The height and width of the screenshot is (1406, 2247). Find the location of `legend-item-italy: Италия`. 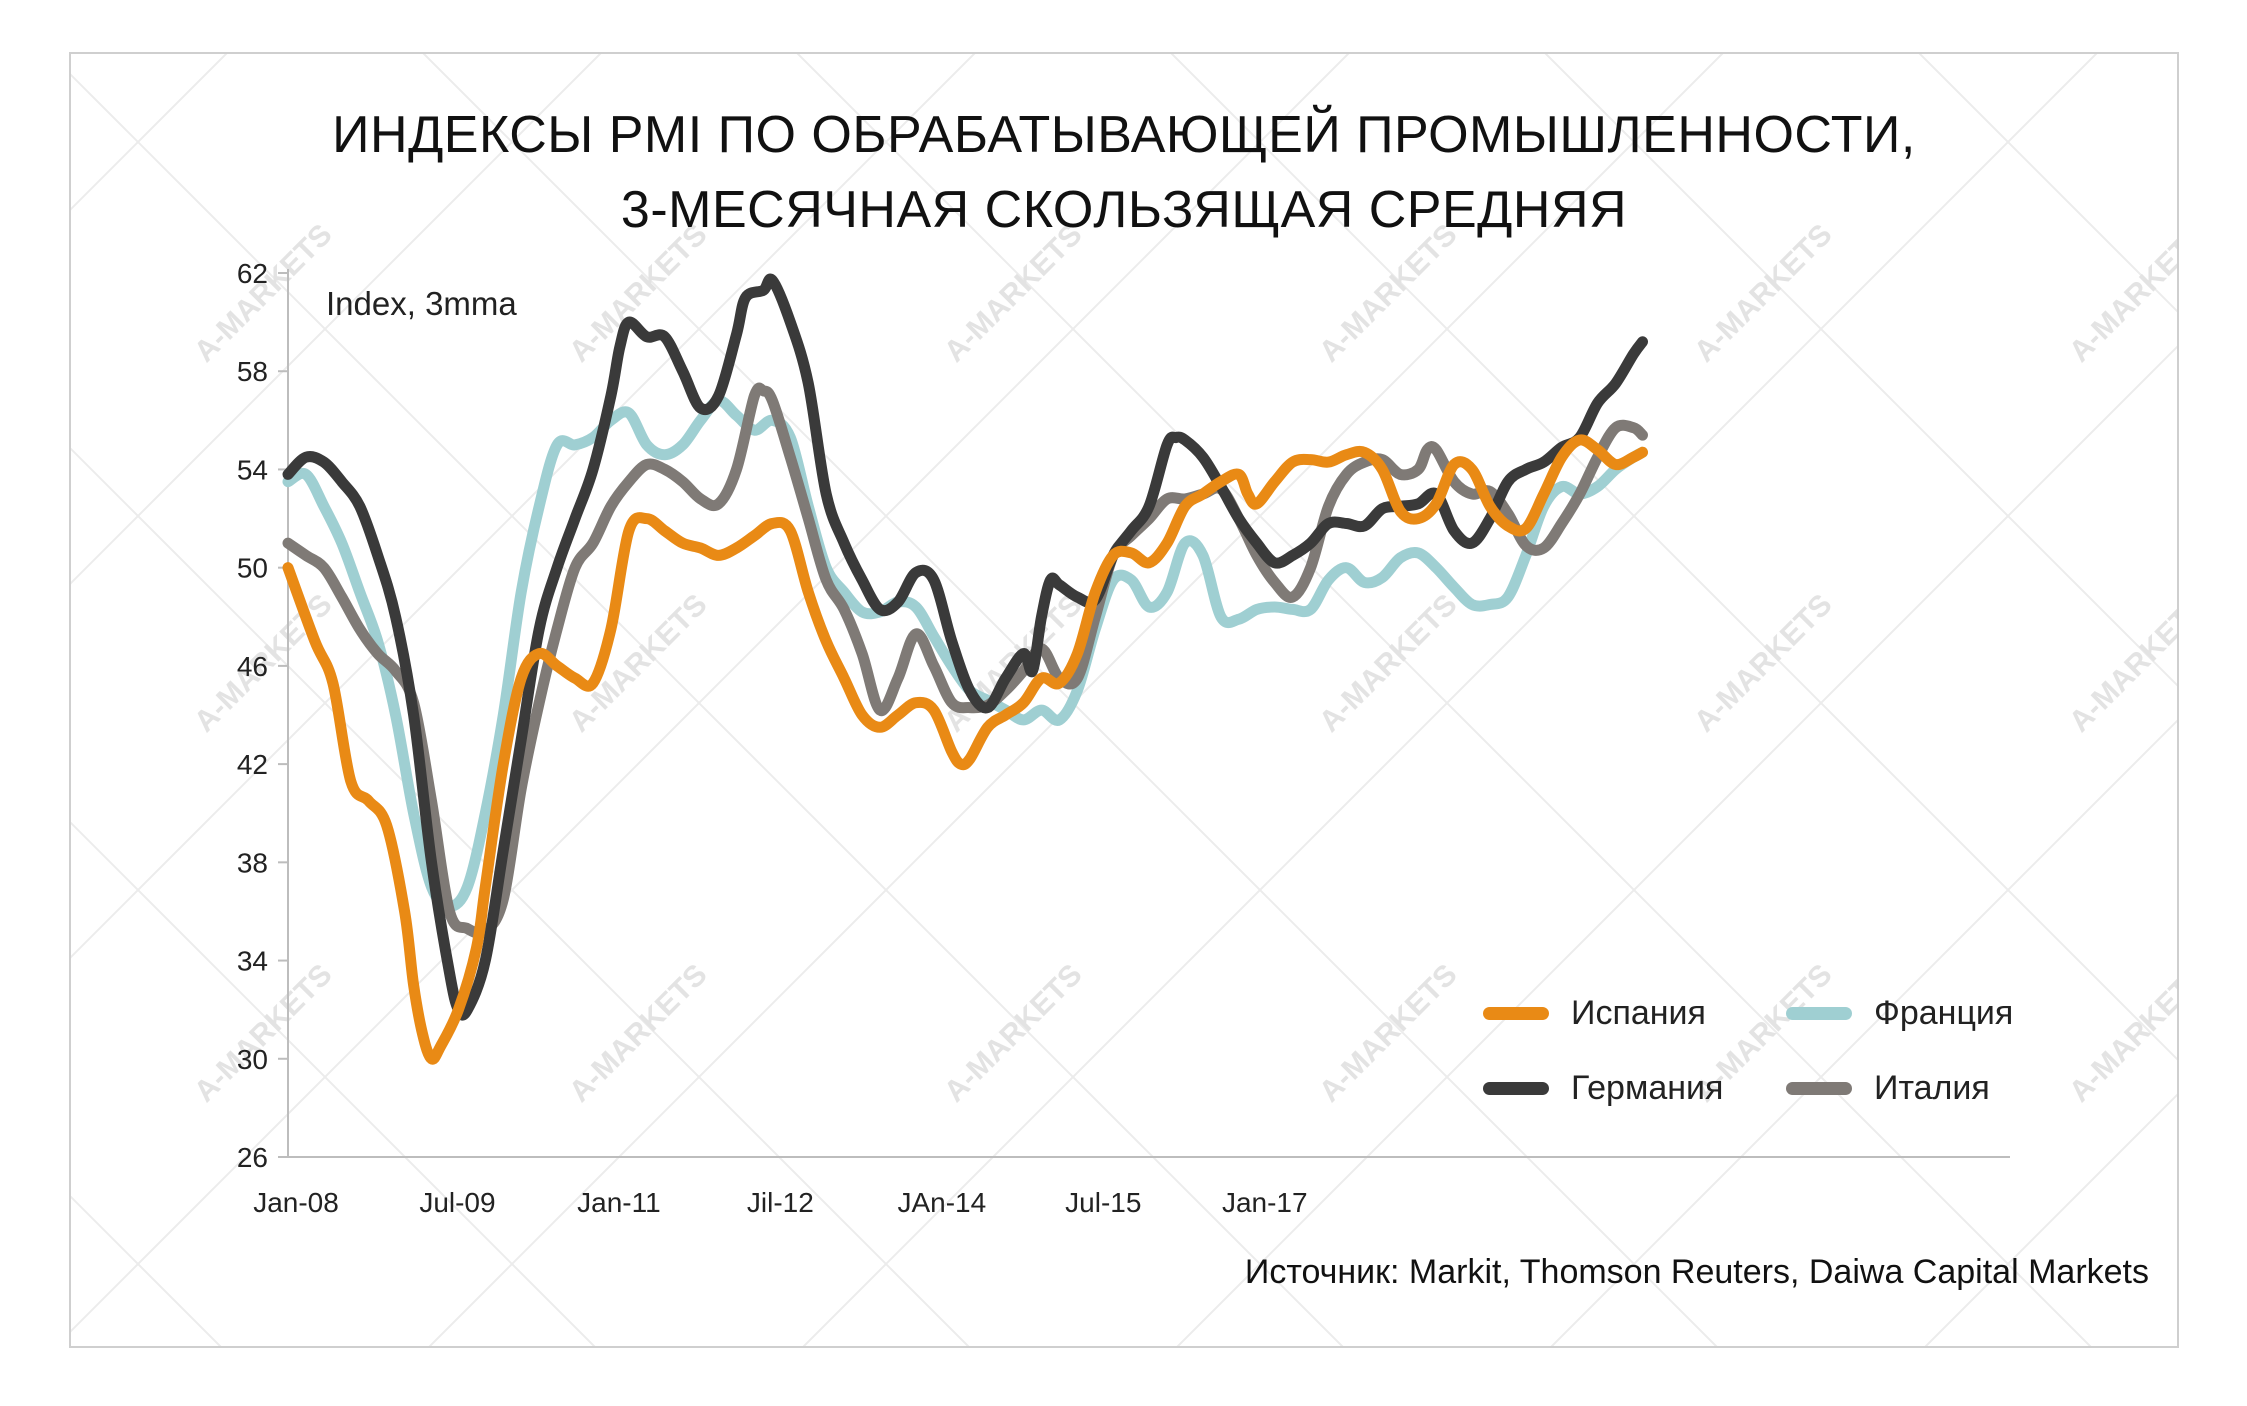

legend-item-italy: Италия is located at coordinates (1888, 1088).